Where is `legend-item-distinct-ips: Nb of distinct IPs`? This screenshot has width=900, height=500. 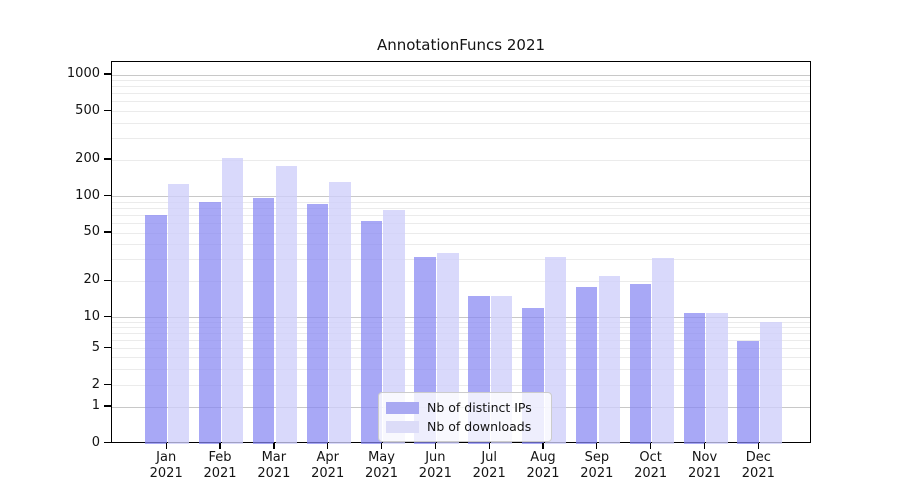 legend-item-distinct-ips: Nb of distinct IPs is located at coordinates (464, 407).